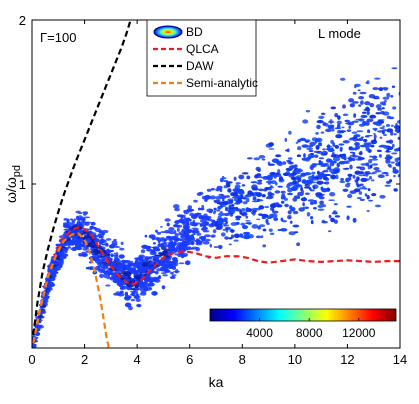 This screenshot has width=419, height=404. I want to click on x-tick-label: 8, so click(242, 359).